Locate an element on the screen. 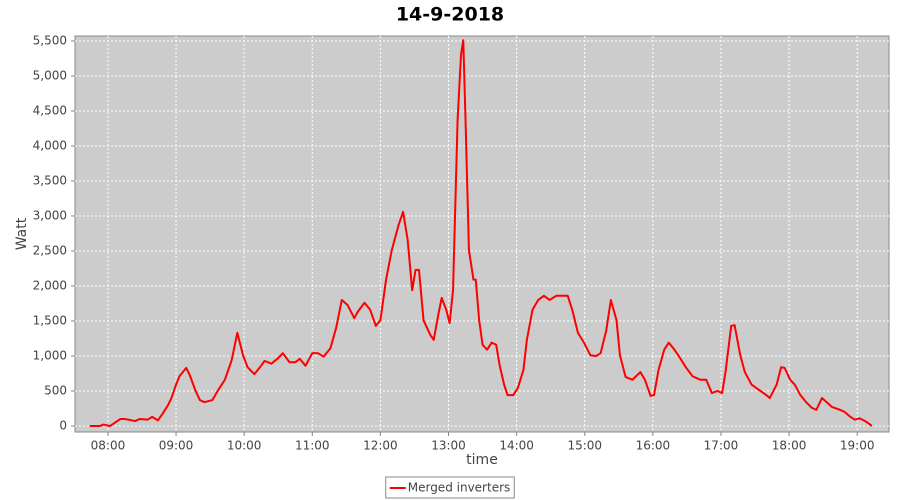  legend: Merged inverters is located at coordinates (450, 487).